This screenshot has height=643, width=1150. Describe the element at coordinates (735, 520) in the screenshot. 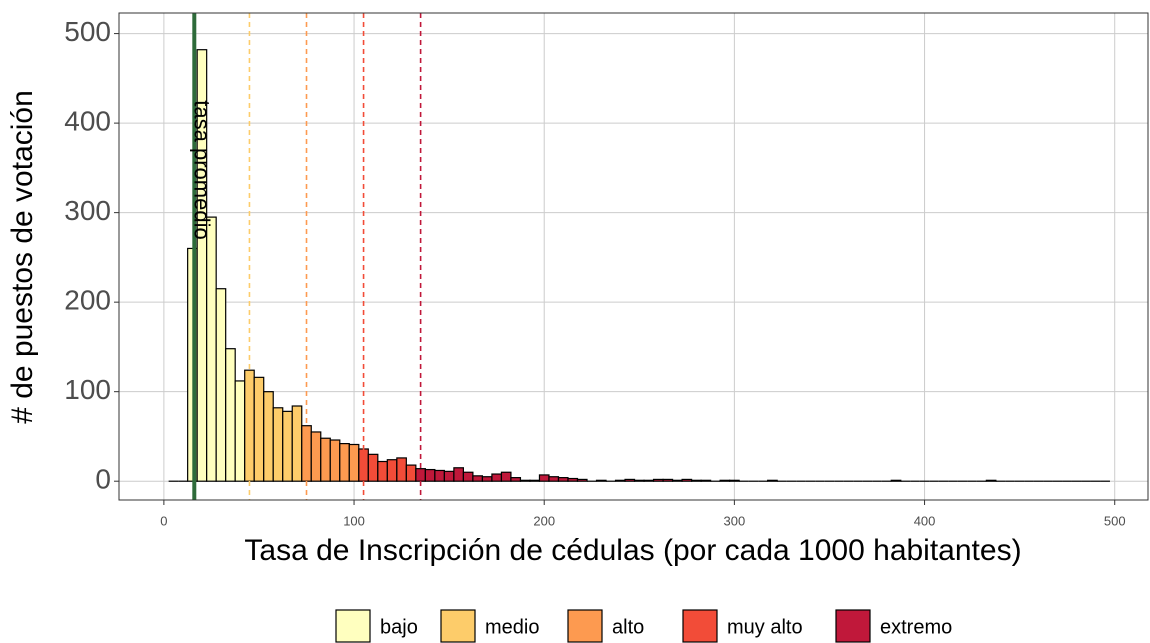

I see `x-tick-label: 300` at that location.